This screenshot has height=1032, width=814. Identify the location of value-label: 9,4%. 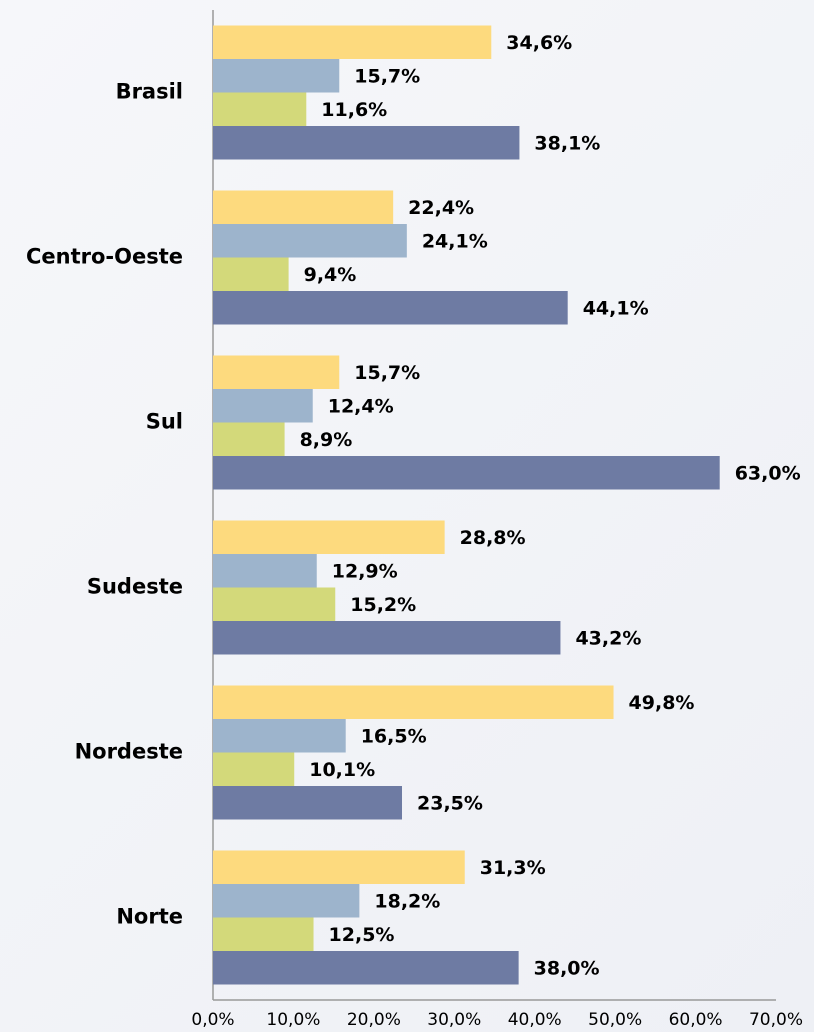
(330, 275).